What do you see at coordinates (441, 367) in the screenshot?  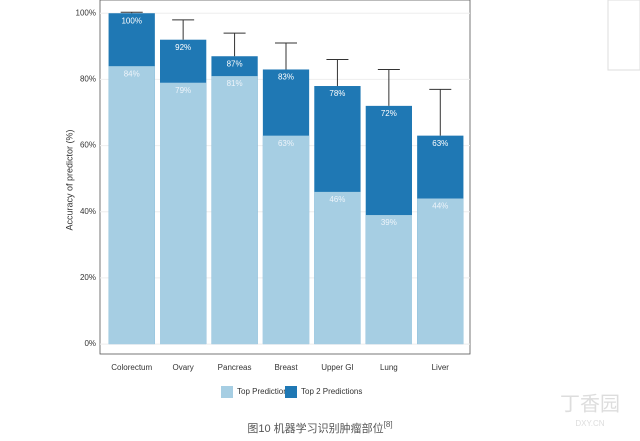 I see `x-tick-label: Liver` at bounding box center [441, 367].